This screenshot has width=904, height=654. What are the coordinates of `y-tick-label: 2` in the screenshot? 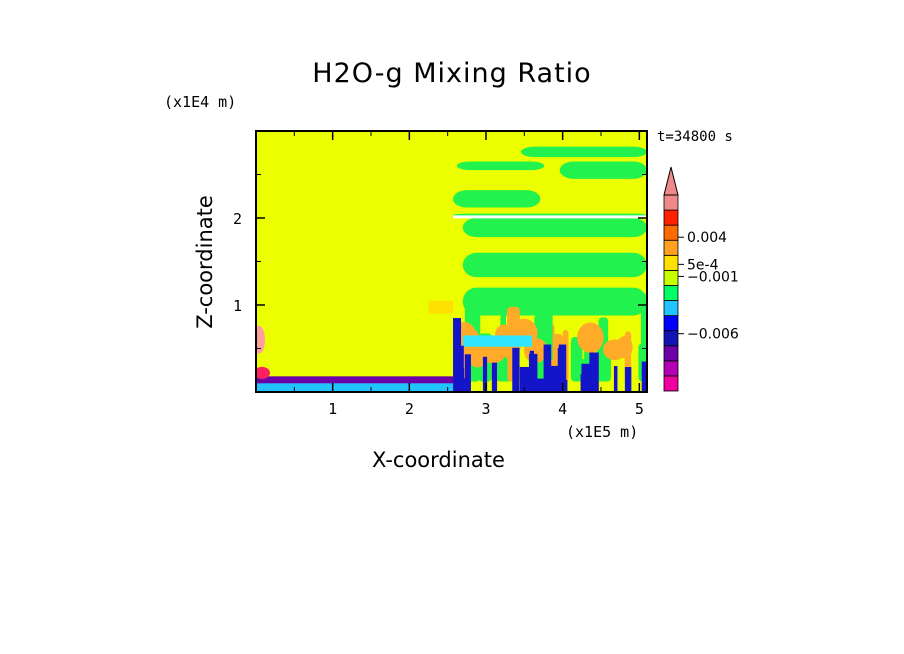 It's located at (237, 219).